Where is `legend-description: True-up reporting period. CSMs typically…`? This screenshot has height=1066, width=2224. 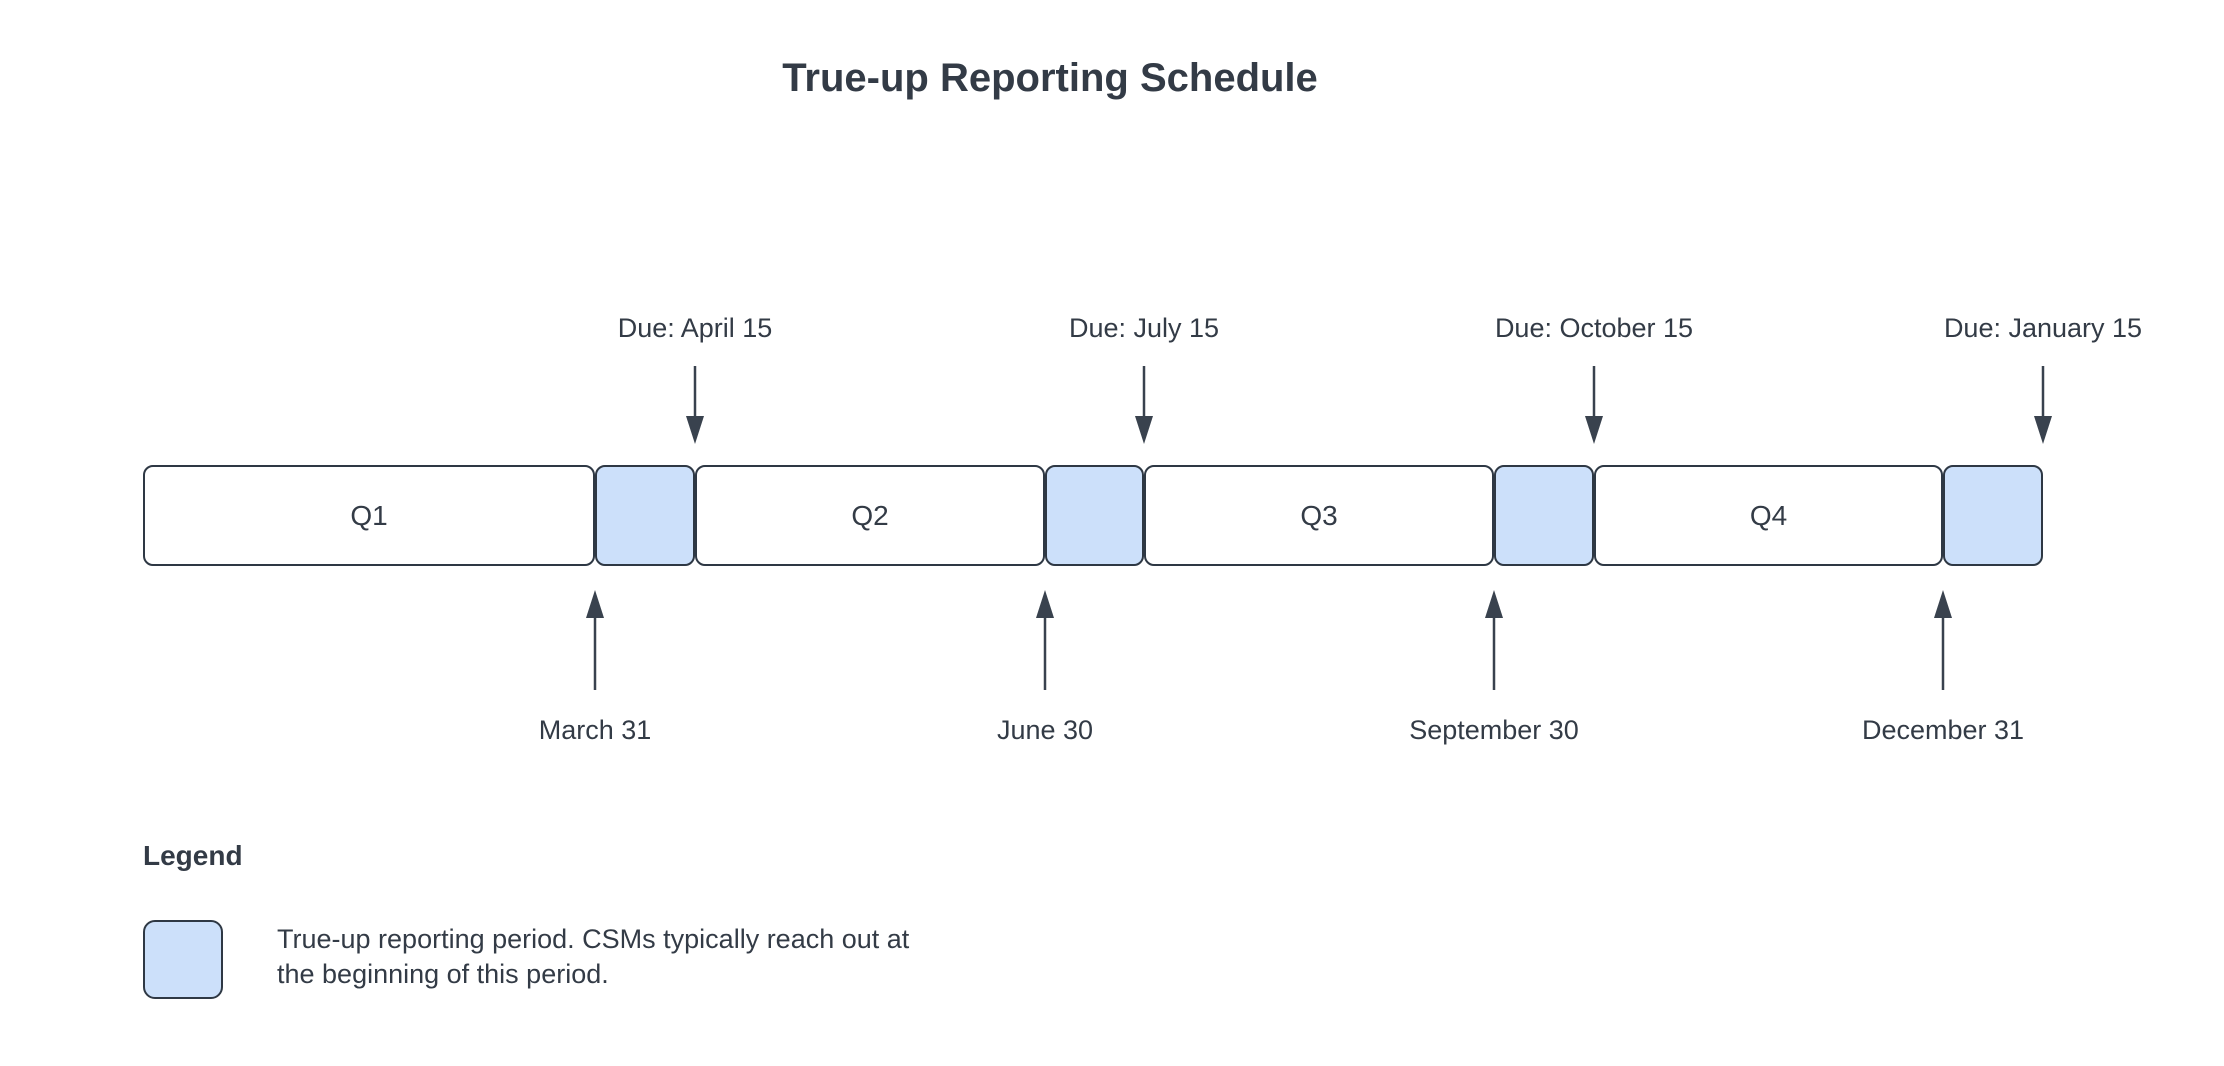 legend-description: True-up reporting period. CSMs typically… is located at coordinates (593, 957).